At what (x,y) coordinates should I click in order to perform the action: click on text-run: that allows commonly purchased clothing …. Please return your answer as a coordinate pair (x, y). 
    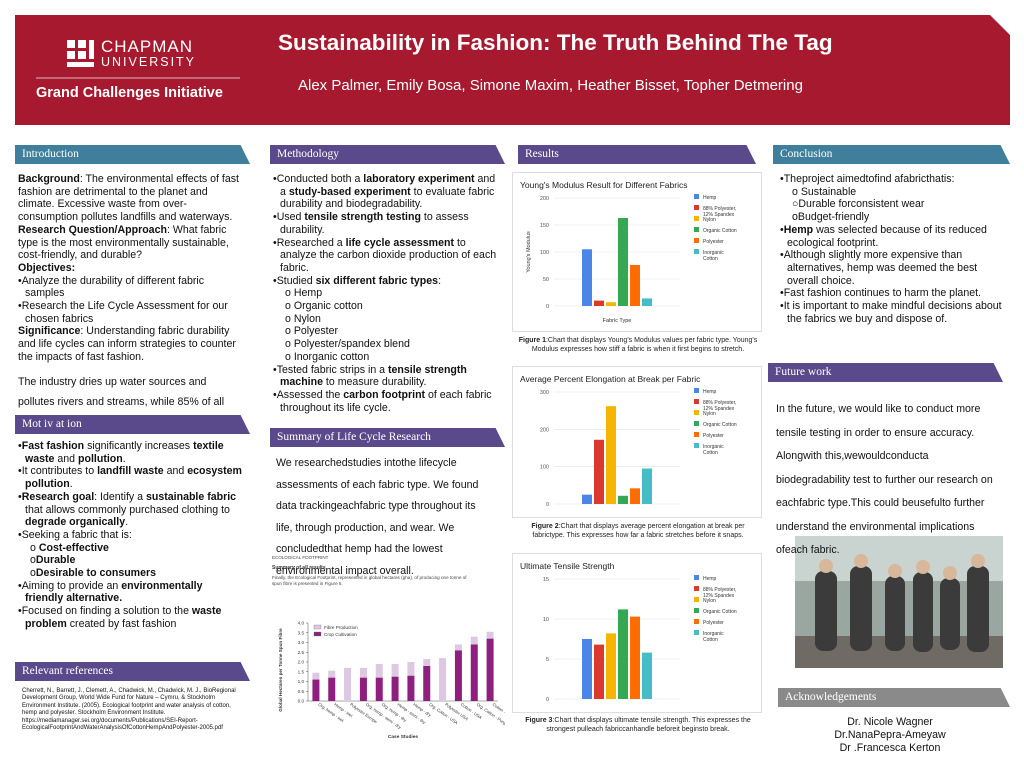
    Looking at the image, I should click on (127, 509).